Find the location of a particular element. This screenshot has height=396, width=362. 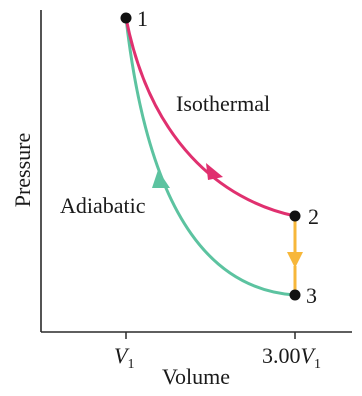

x-axis-title: Volume is located at coordinates (196, 376).